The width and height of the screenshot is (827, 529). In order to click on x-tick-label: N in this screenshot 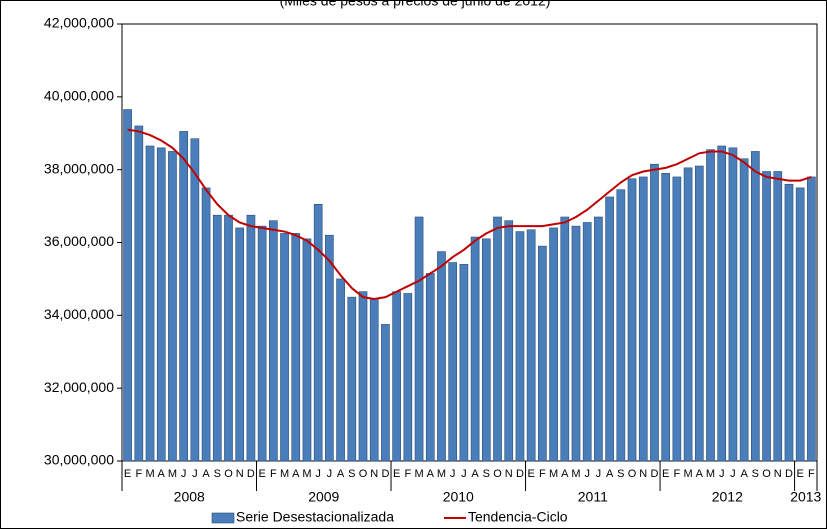, I will do `click(240, 474)`.